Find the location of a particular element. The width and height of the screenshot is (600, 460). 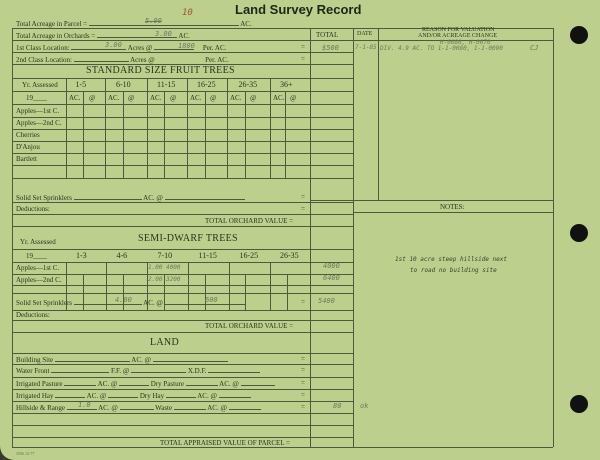

semi-sprinklers-label: Solid Set Sprinklers is located at coordinates (44, 303).